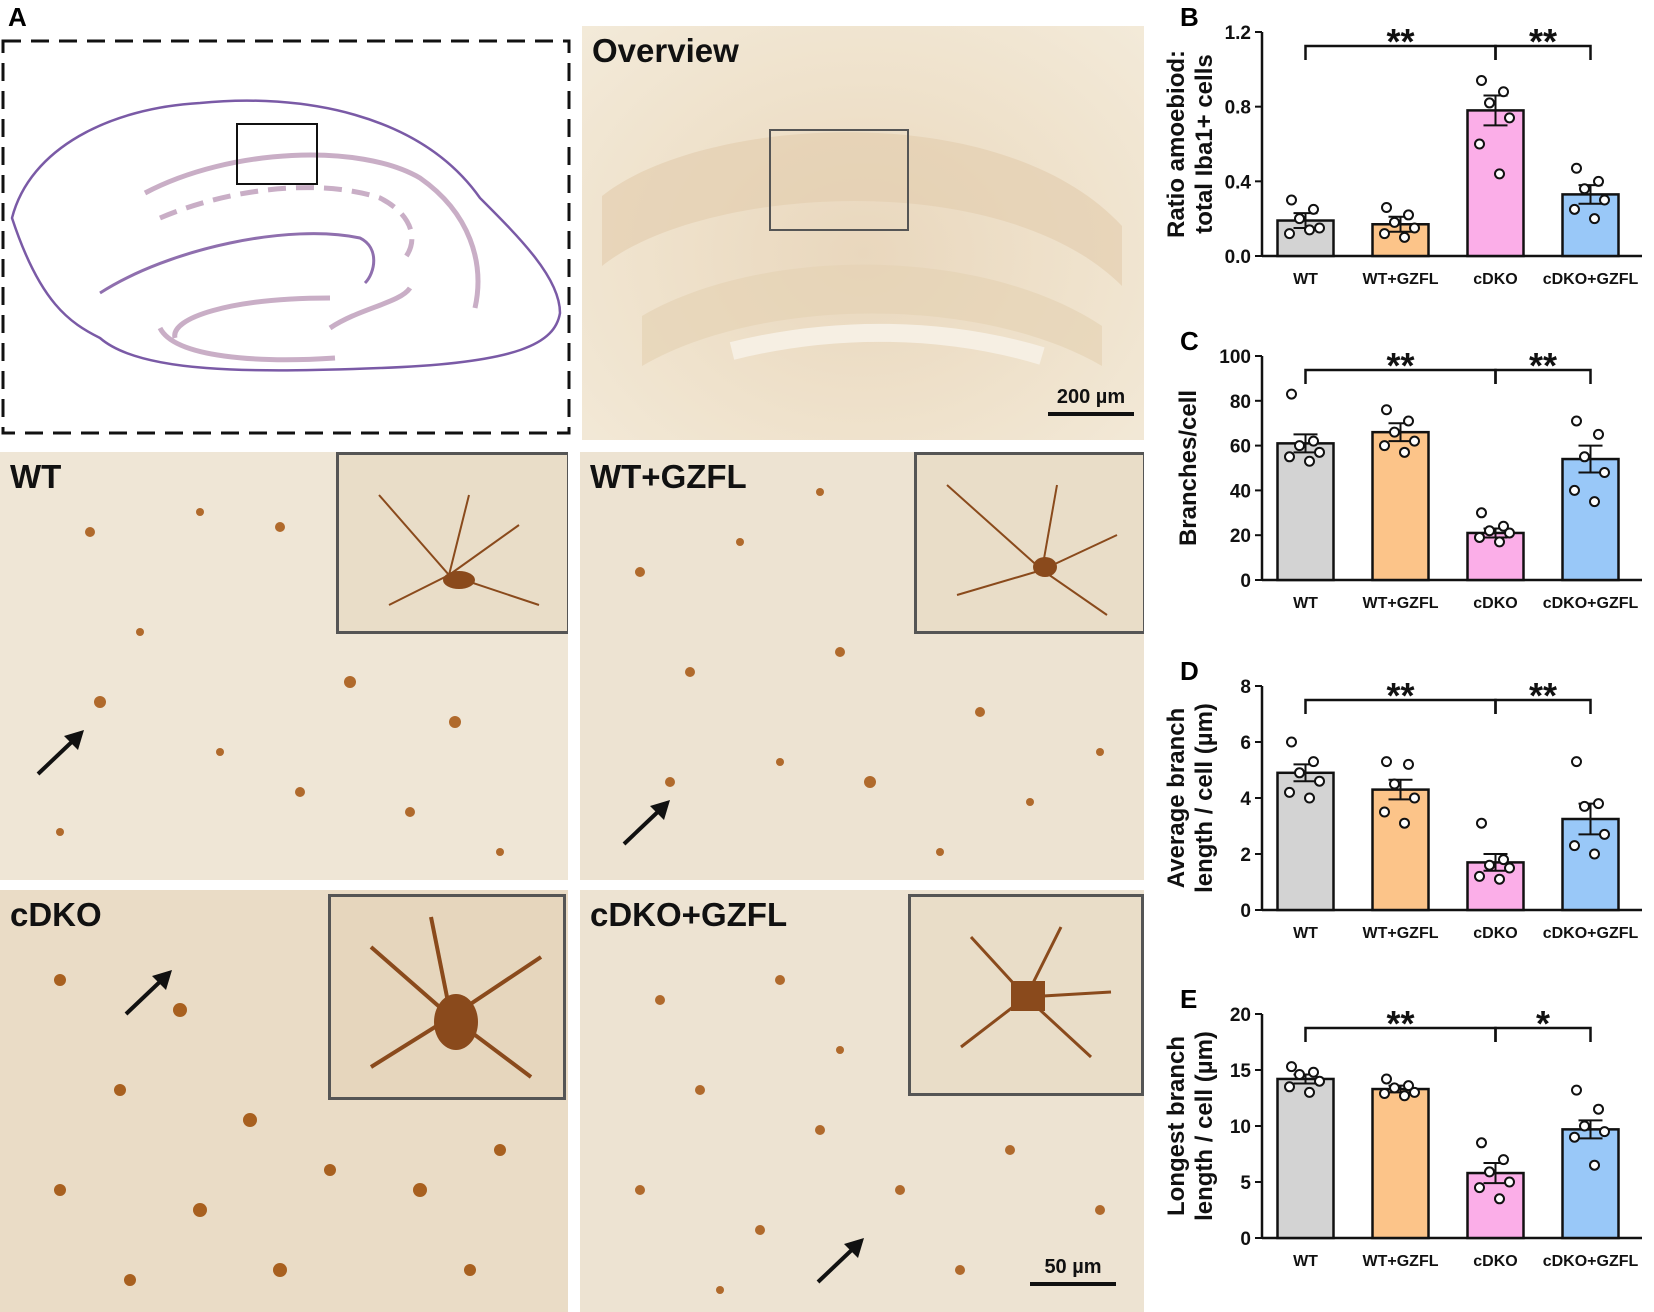  What do you see at coordinates (1591, 933) in the screenshot?
I see `chart-d-x-tick-label: cDKO+GZFL` at bounding box center [1591, 933].